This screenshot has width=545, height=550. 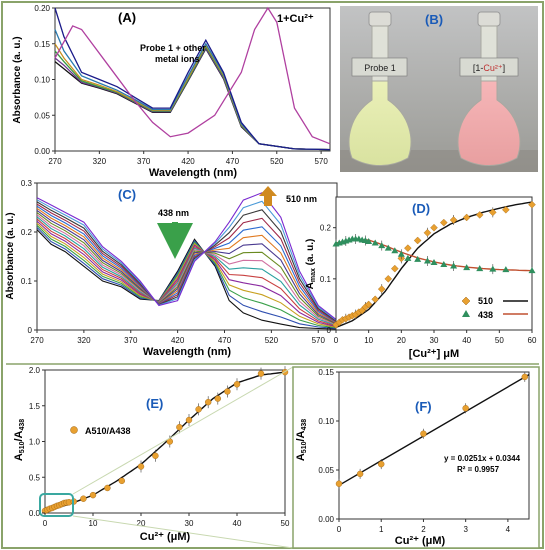 I want to click on panel-f-plot-frame, so click(x=434, y=445).